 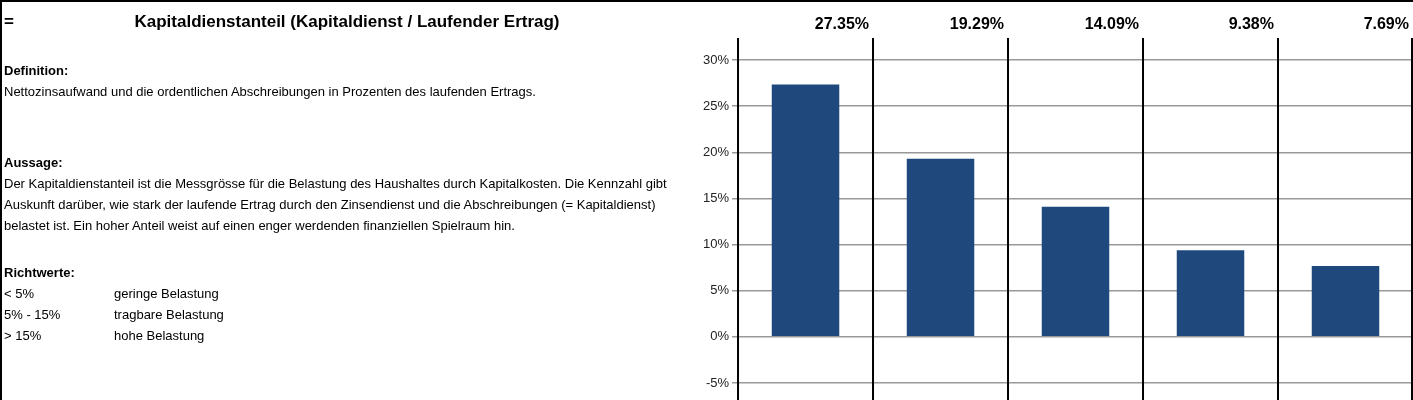 What do you see at coordinates (842, 24) in the screenshot?
I see `data-label: 27.35%` at bounding box center [842, 24].